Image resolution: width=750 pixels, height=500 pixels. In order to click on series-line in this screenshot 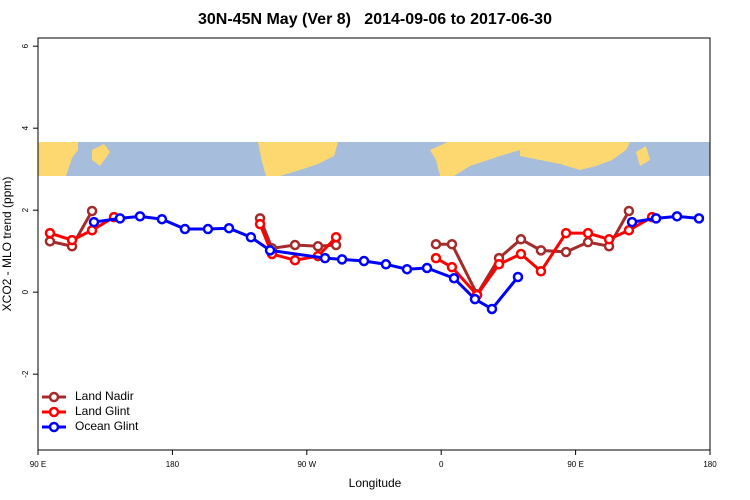, I will do `click(351, 256)`.